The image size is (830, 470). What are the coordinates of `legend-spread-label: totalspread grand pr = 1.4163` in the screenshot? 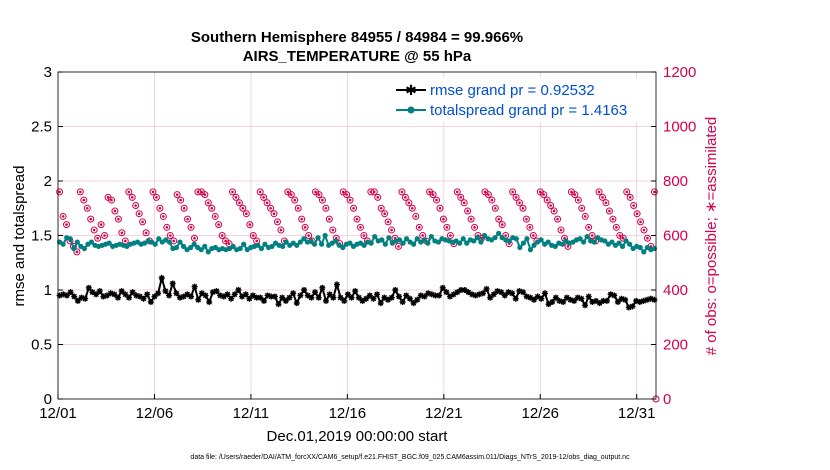 It's located at (528, 110).